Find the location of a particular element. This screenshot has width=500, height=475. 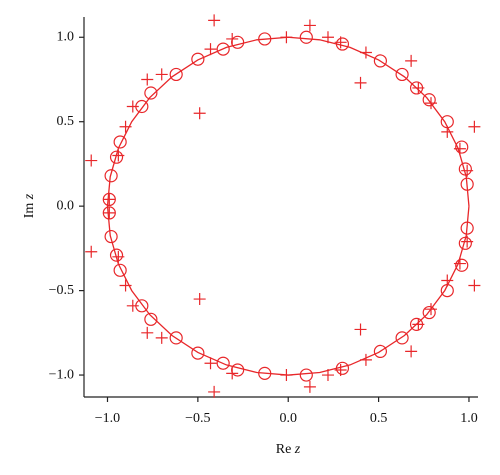

x-tick-label: −1.0 is located at coordinates (107, 418).